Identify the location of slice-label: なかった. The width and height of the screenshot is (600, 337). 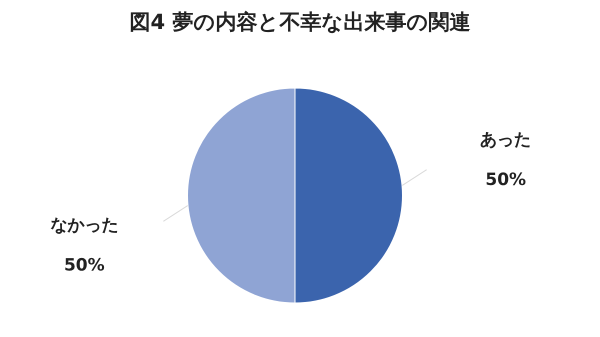
(84, 226).